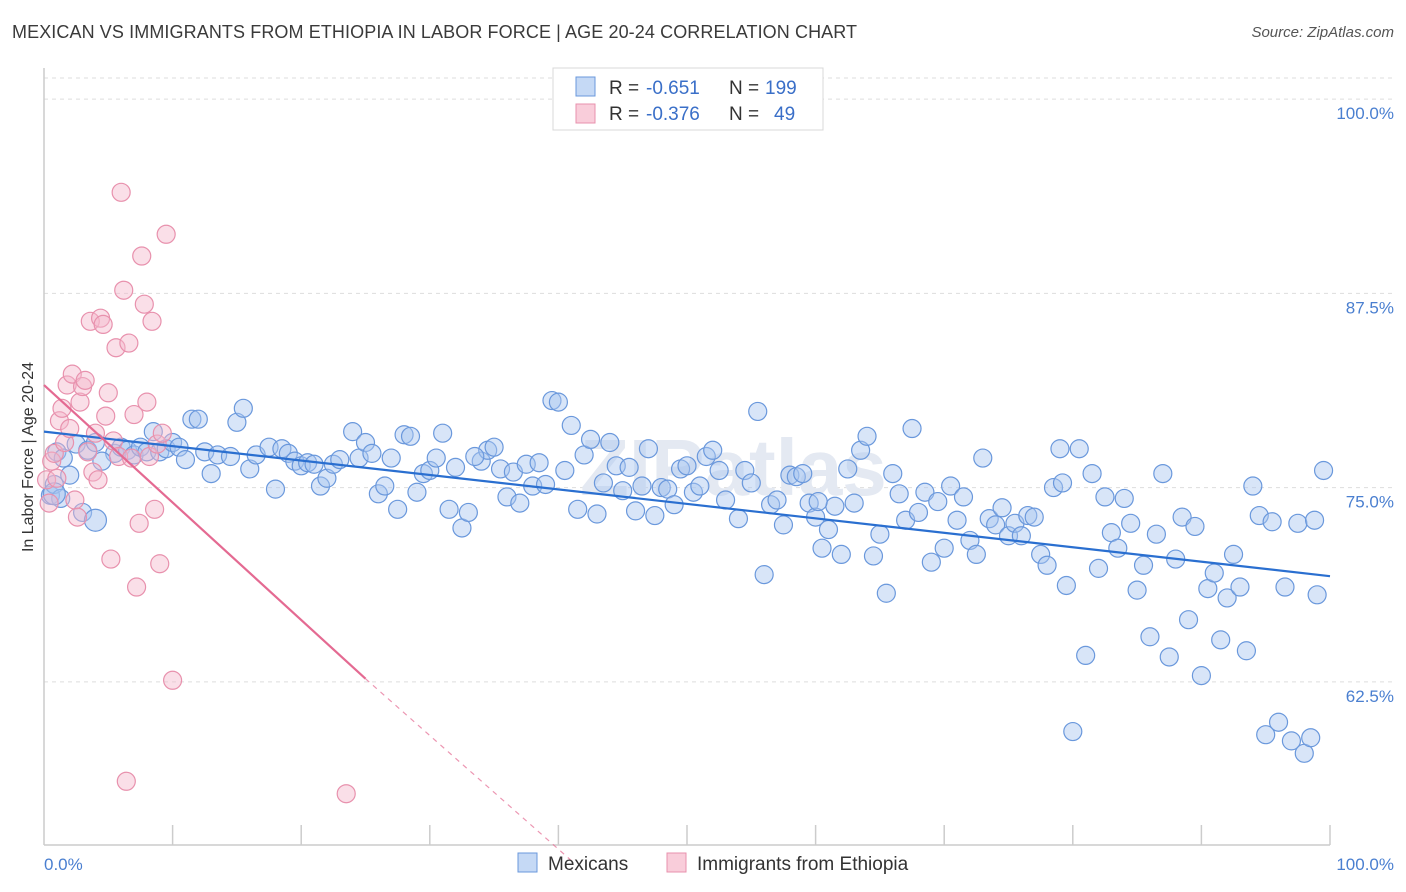  What do you see at coordinates (1322, 32) in the screenshot?
I see `source-credit: Source: ZipAtlas.com` at bounding box center [1322, 32].